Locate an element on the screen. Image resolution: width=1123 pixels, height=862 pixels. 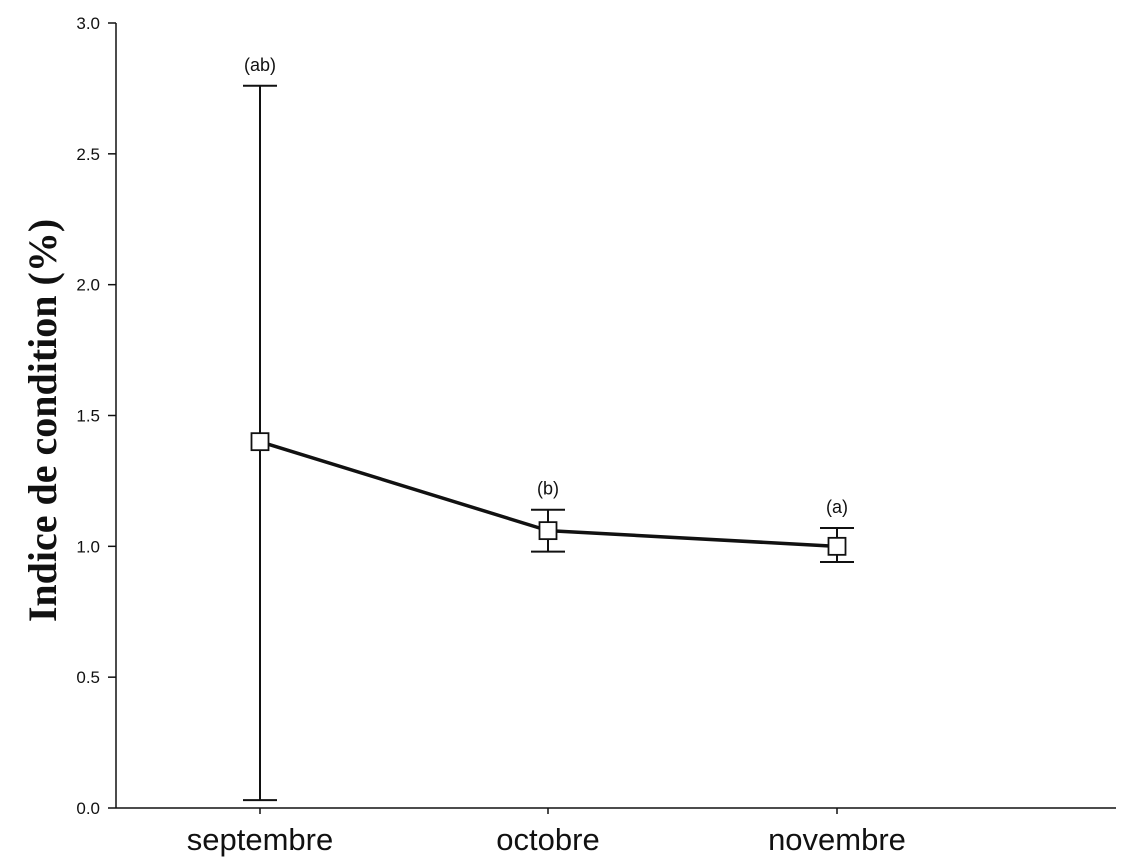
y-tick-label: 2.0 is located at coordinates (88, 285).